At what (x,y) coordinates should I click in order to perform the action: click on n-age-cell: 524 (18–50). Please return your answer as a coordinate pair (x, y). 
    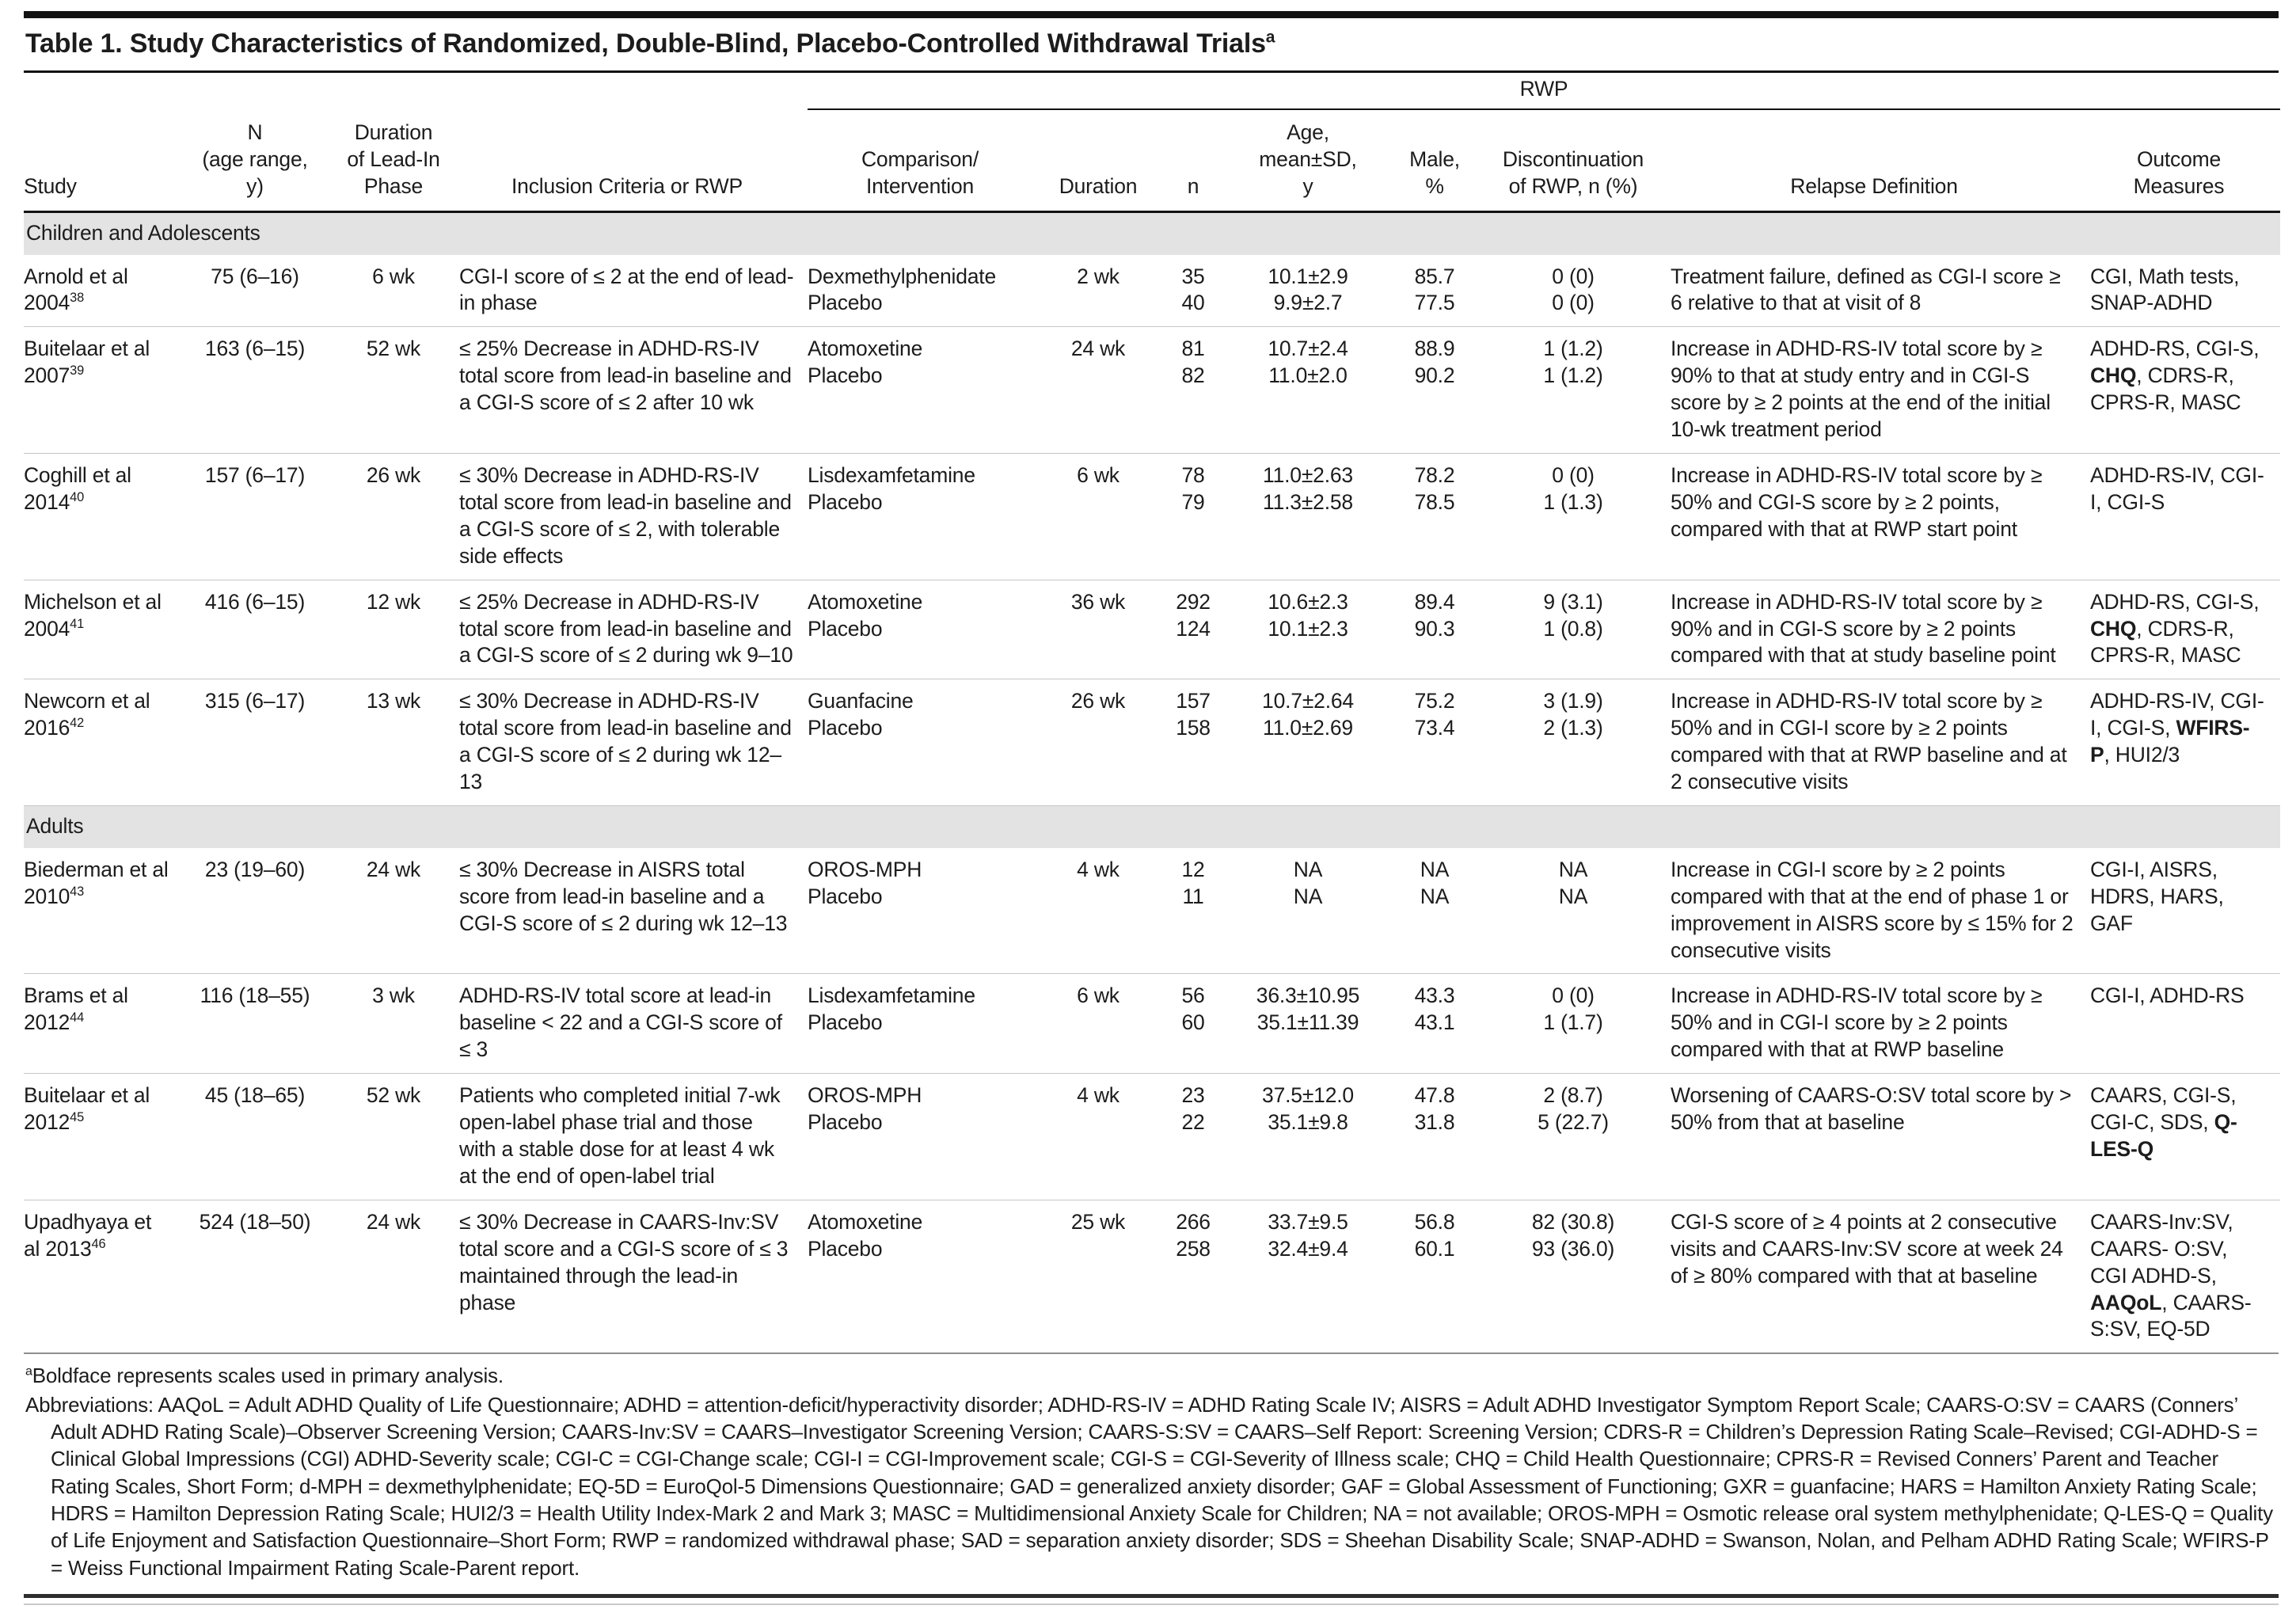
    Looking at the image, I should click on (261, 1276).